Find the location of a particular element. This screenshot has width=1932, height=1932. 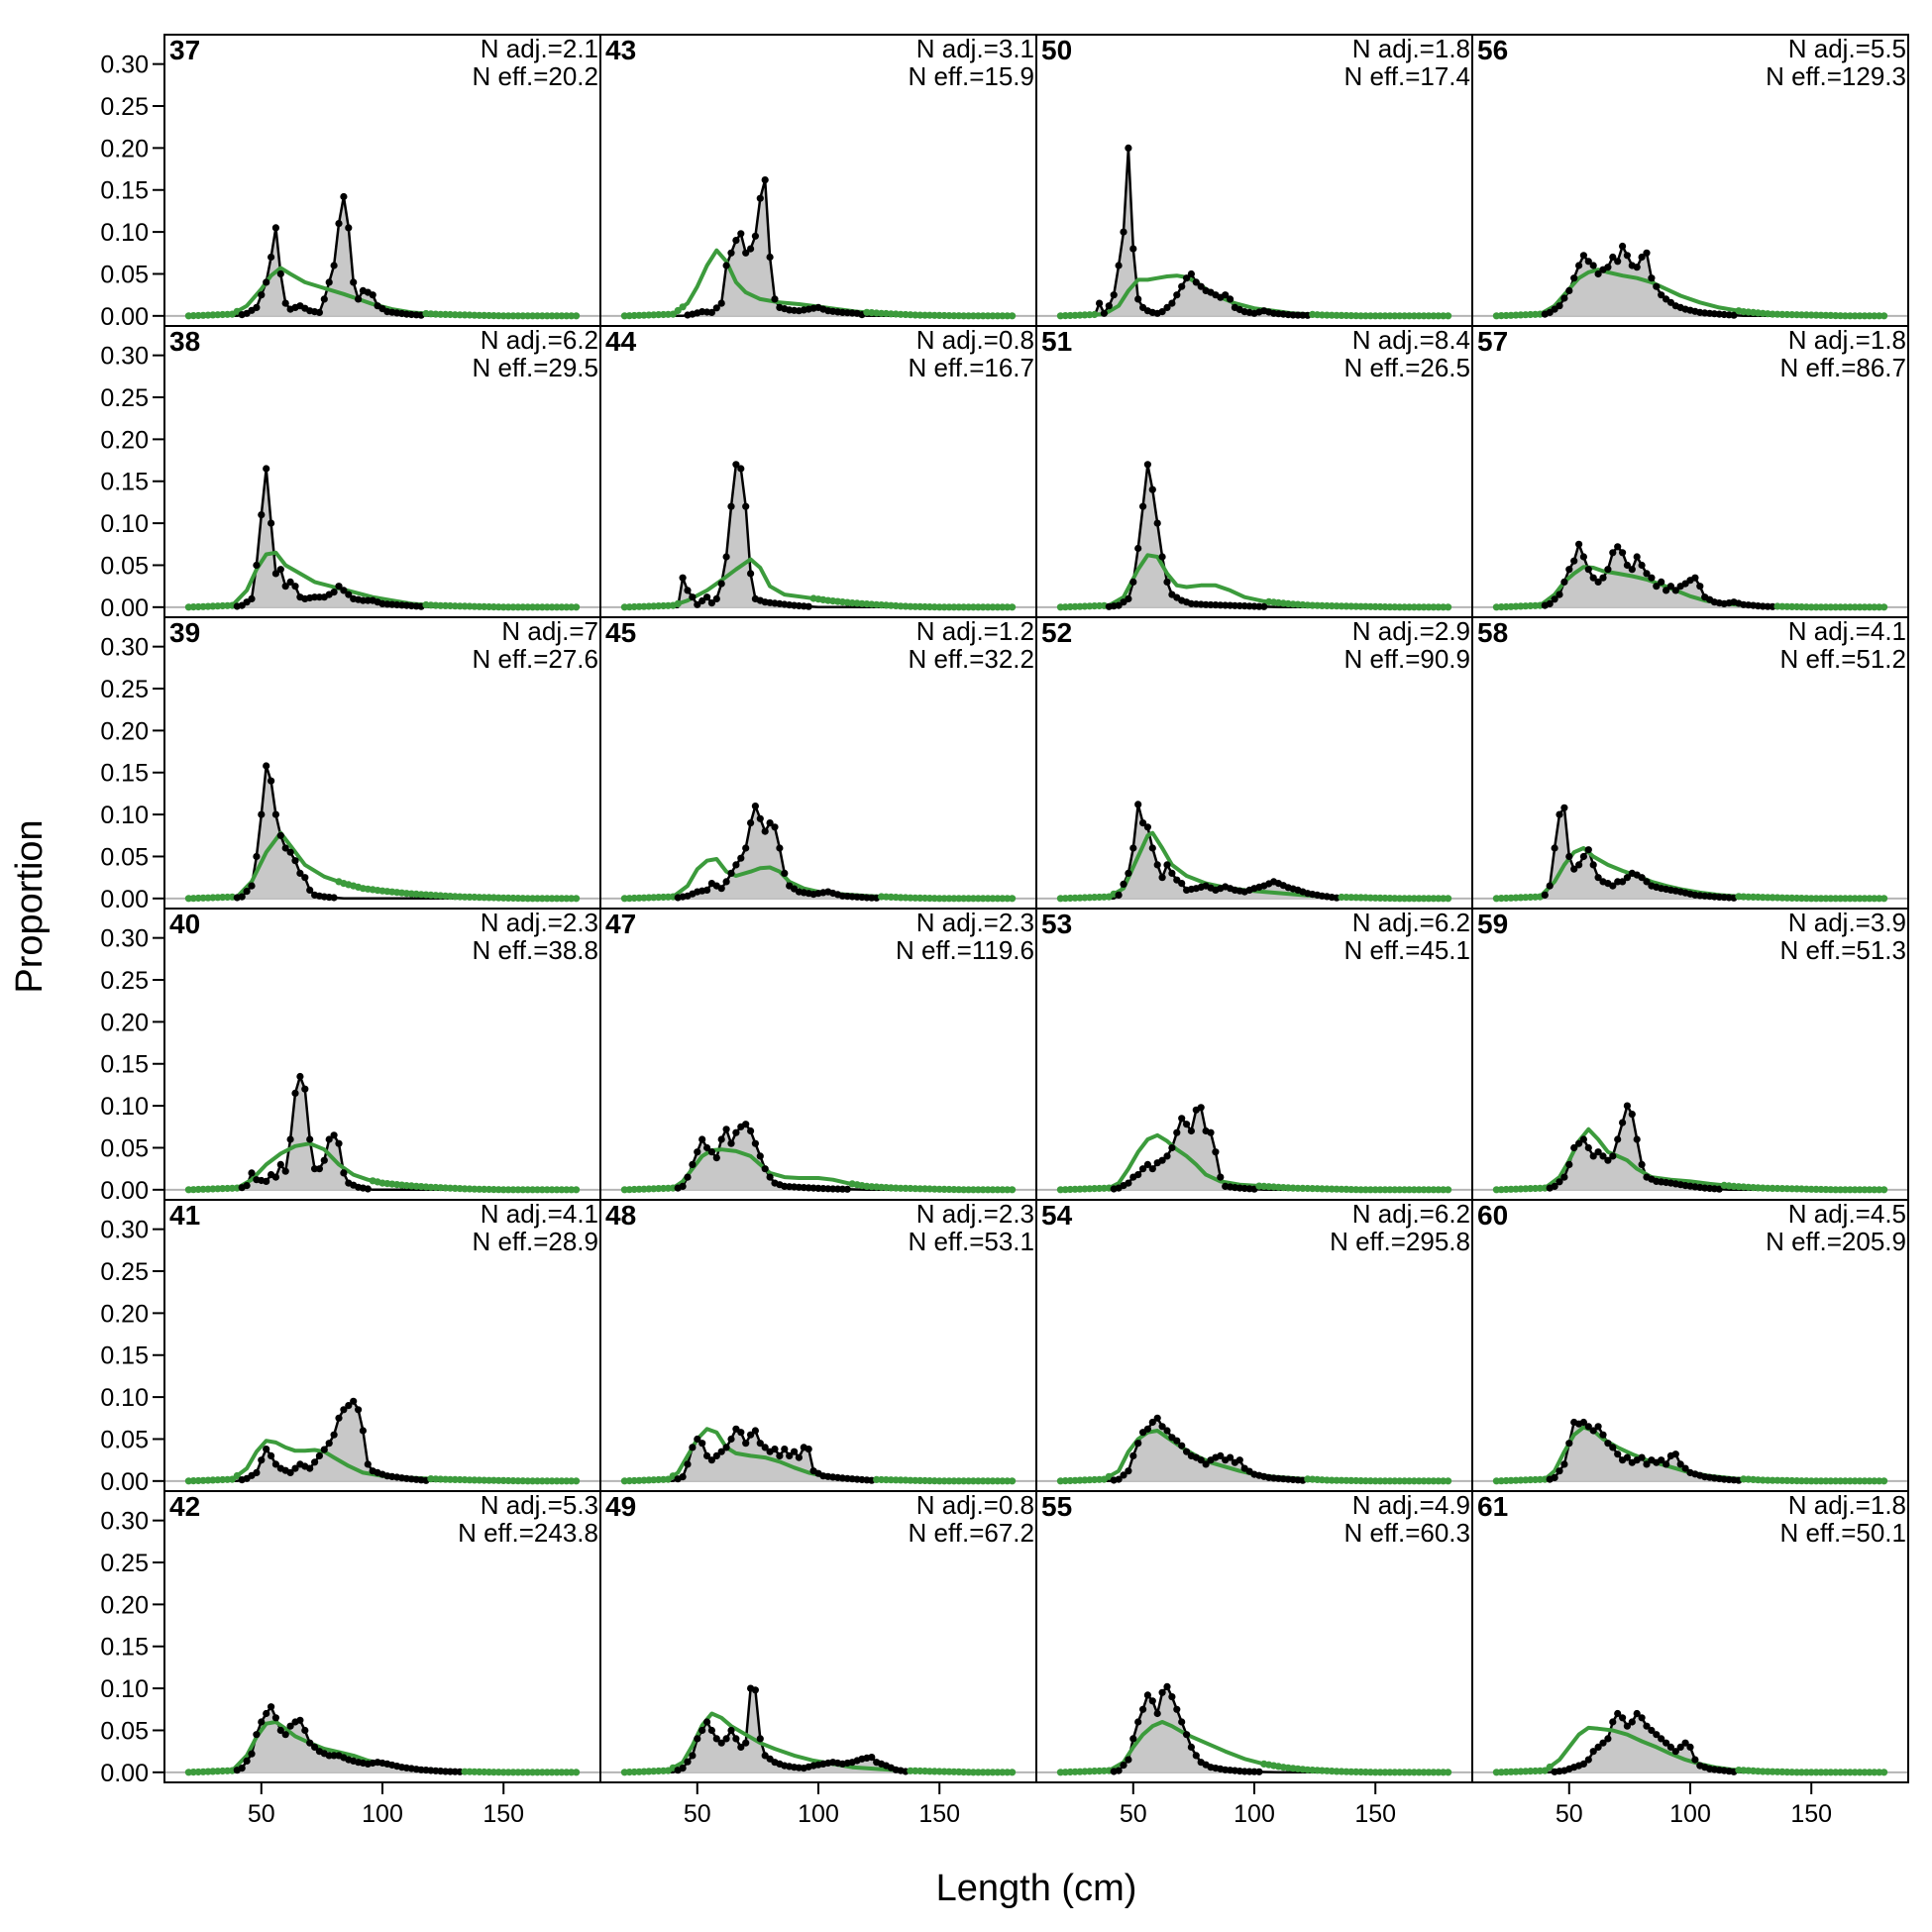

n-eff-label: N eff.=28.9 is located at coordinates (535, 1242).